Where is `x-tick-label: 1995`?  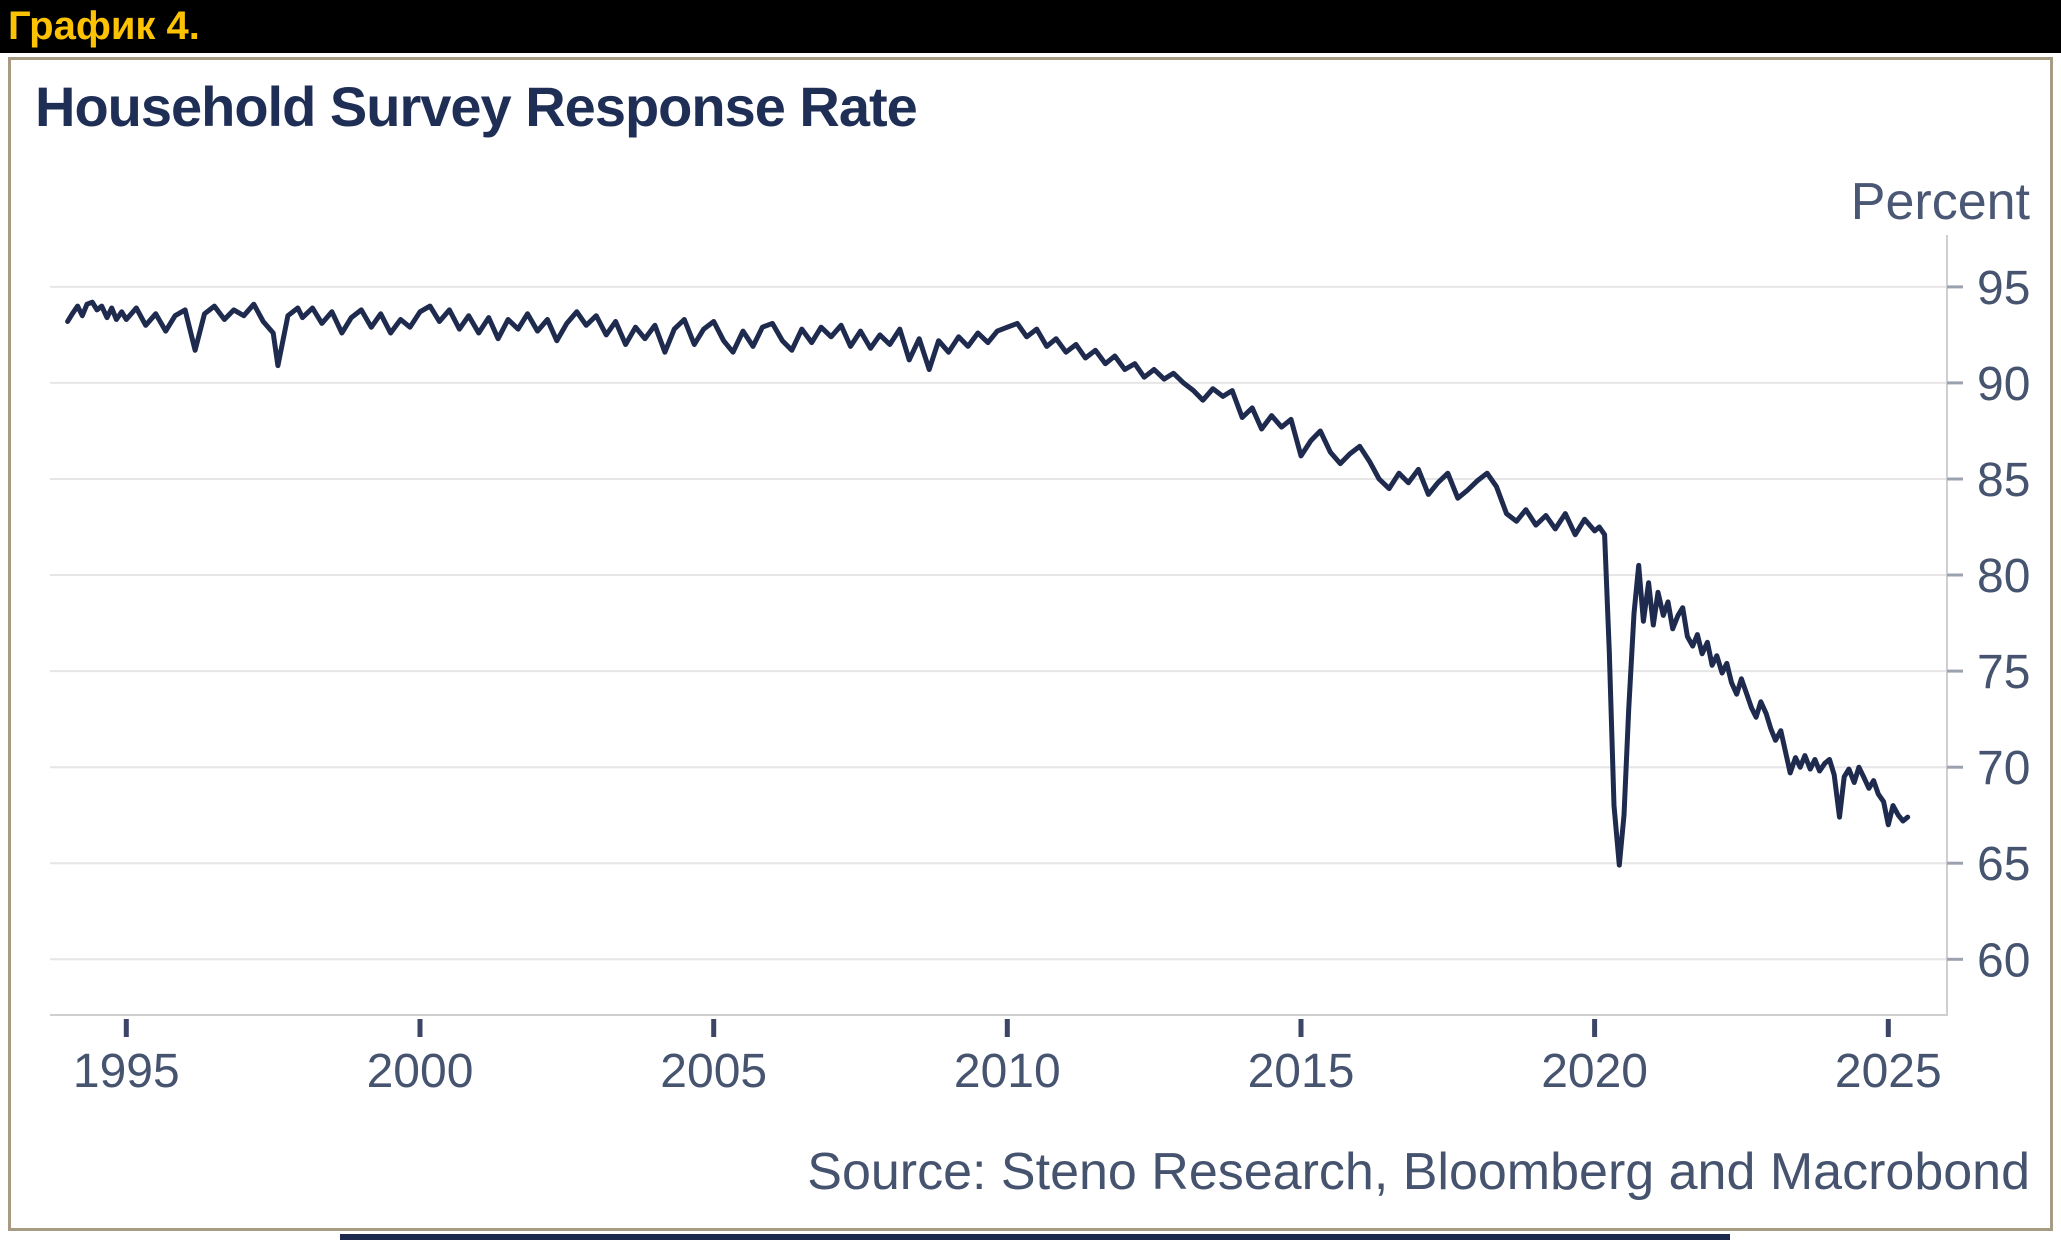
x-tick-label: 1995 is located at coordinates (126, 1071).